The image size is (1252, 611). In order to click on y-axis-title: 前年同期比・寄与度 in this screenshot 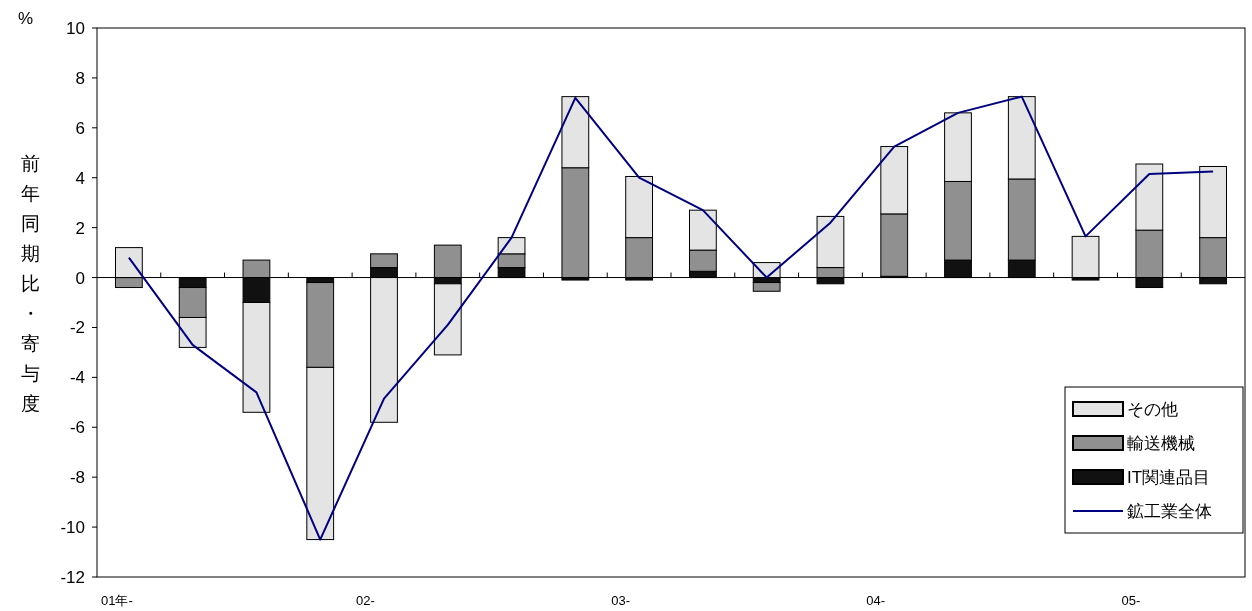, I will do `click(30, 283)`.